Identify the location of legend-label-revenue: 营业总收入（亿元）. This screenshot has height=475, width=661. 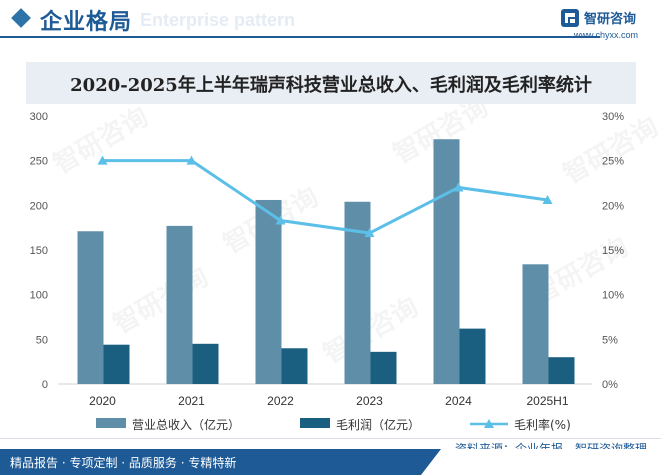
(186, 425).